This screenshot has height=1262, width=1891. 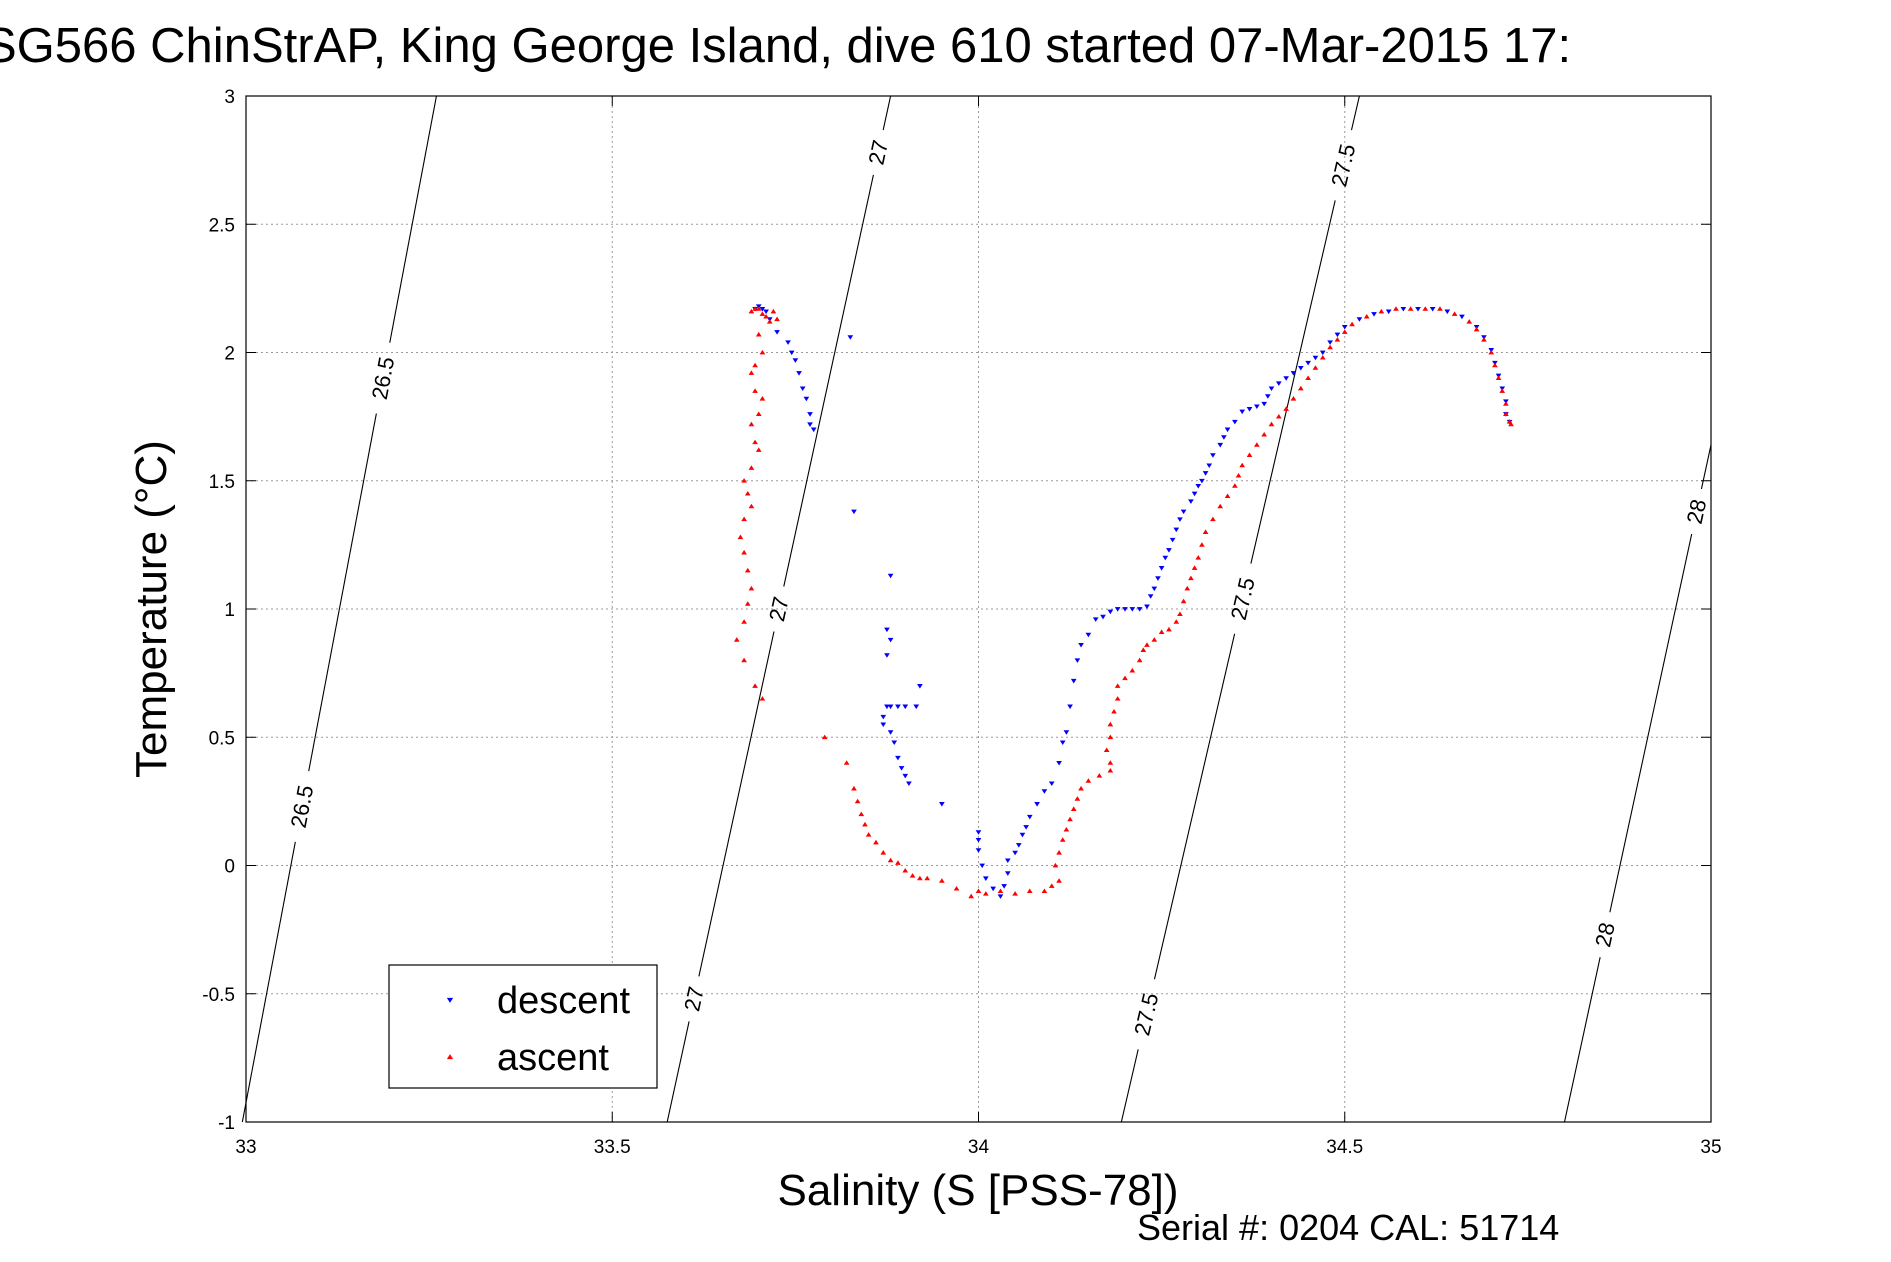 What do you see at coordinates (553, 1058) in the screenshot?
I see `legend-label-ascent: ascent` at bounding box center [553, 1058].